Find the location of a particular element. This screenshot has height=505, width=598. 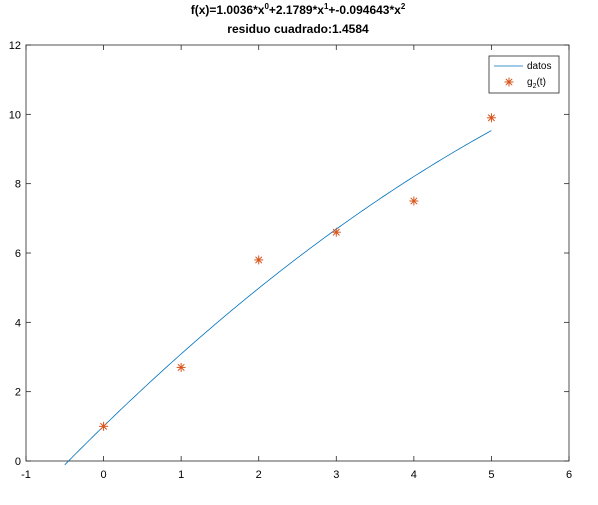

y-tick-label: 10 is located at coordinates (15, 115).